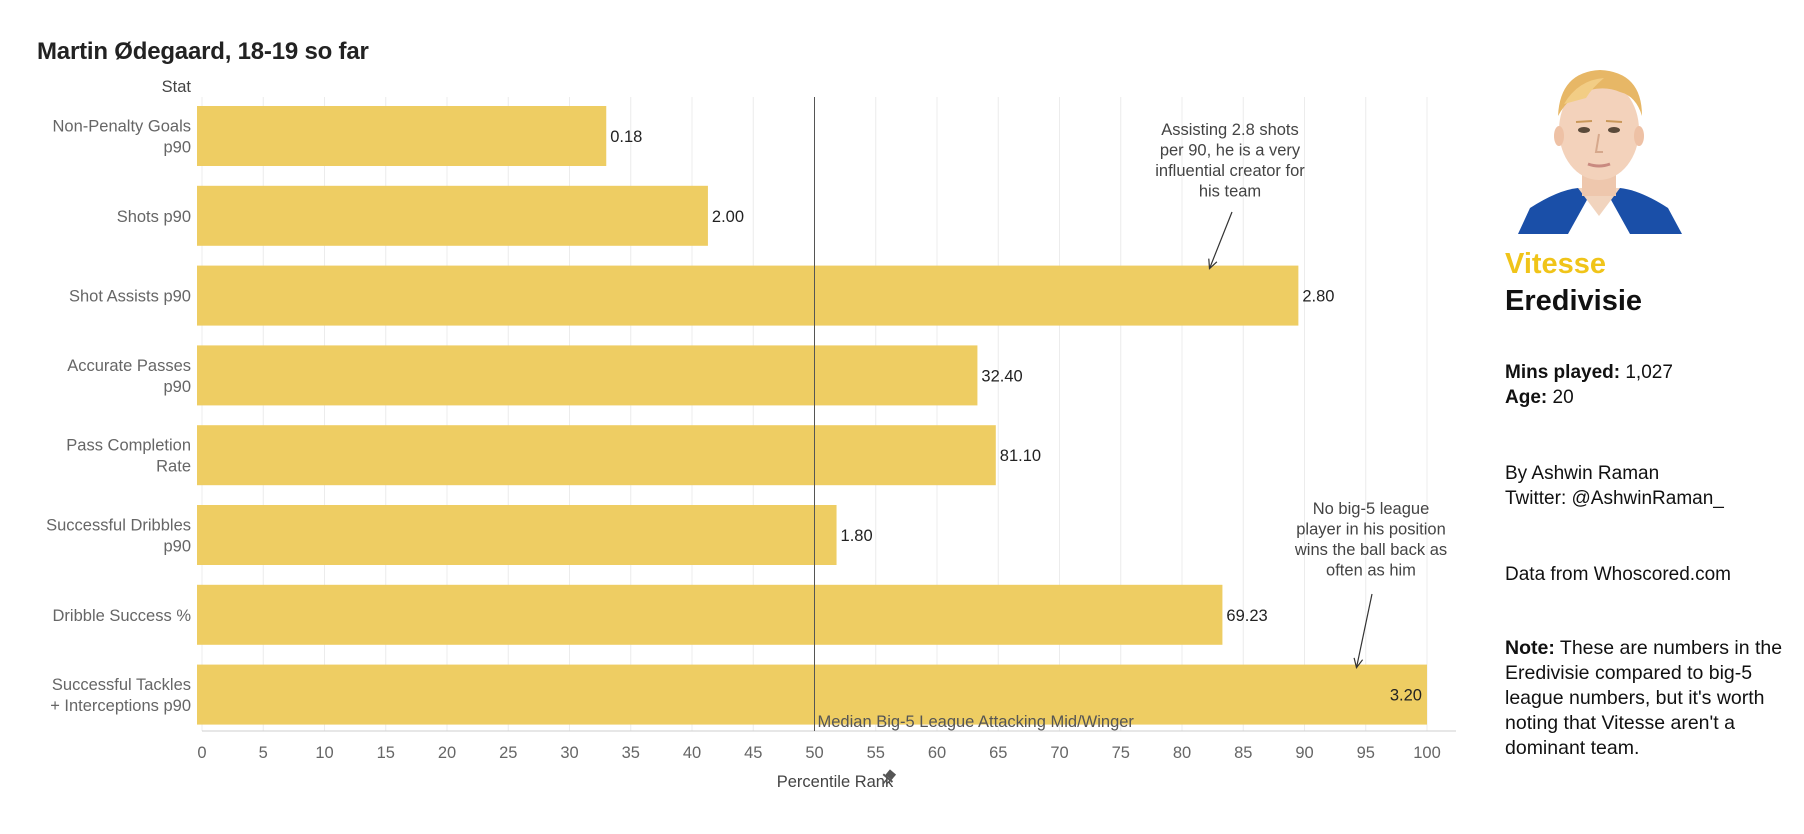 The width and height of the screenshot is (1804, 834). Describe the element at coordinates (1243, 753) in the screenshot. I see `x-tick-label: 85` at that location.